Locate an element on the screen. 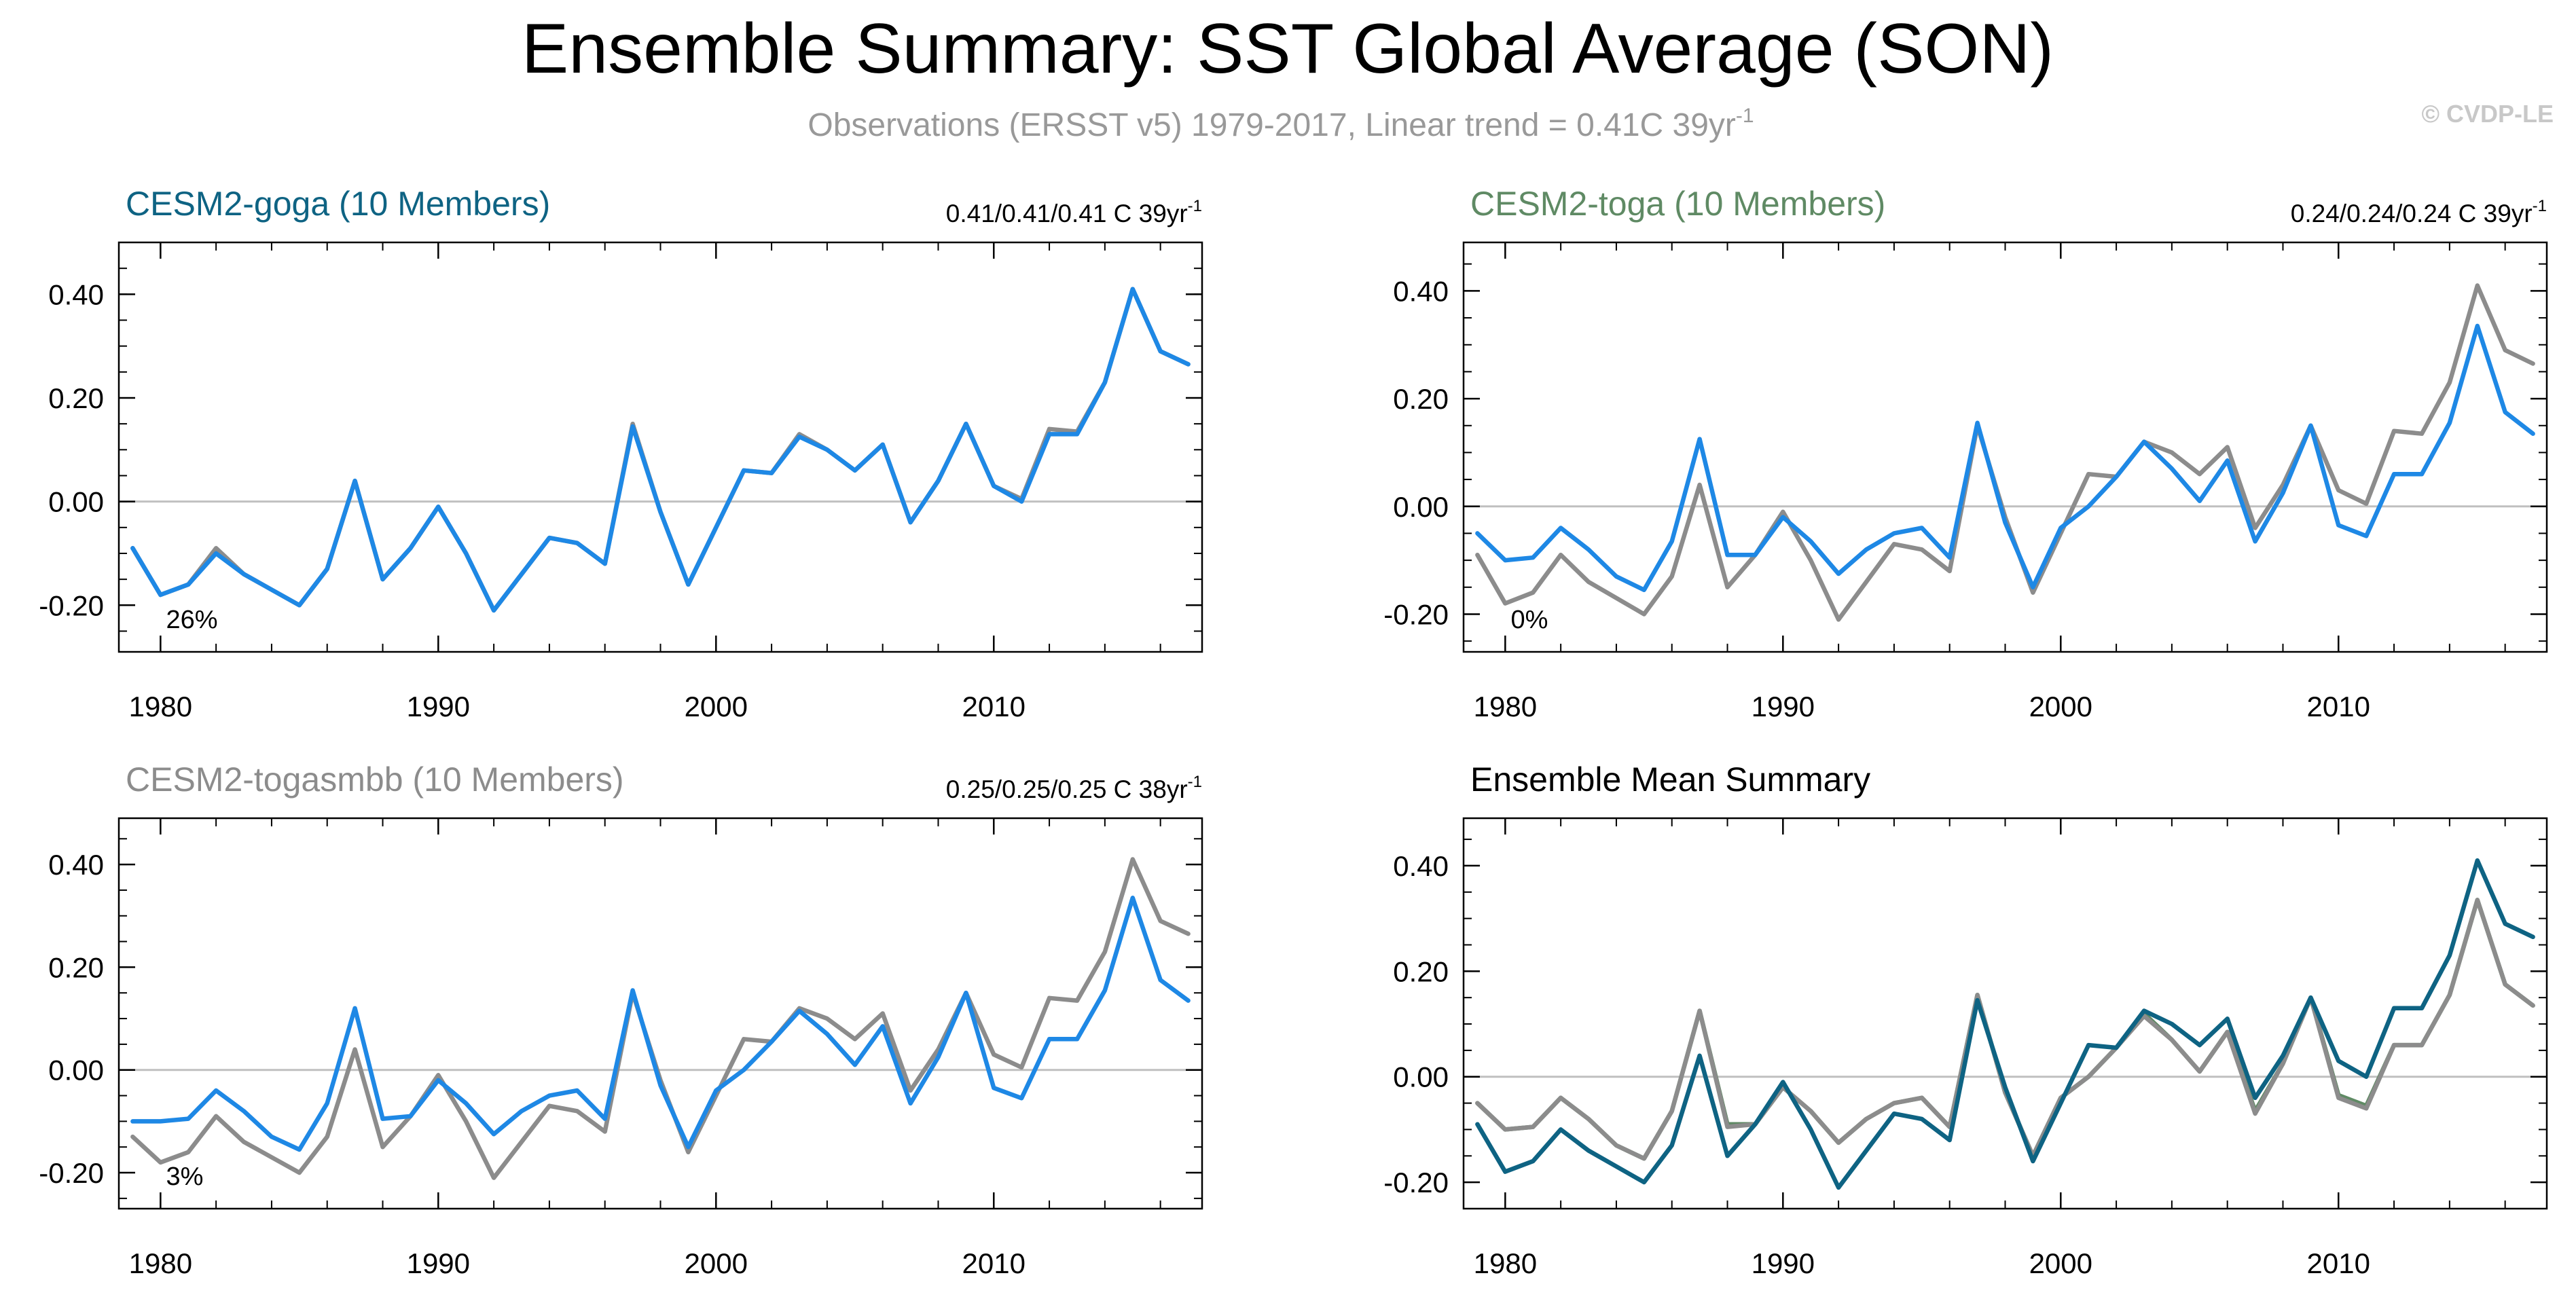 This screenshot has width=2576, height=1301. trend-label-text: 0.41/0.41/0.41 C 39yr is located at coordinates (1067, 213).